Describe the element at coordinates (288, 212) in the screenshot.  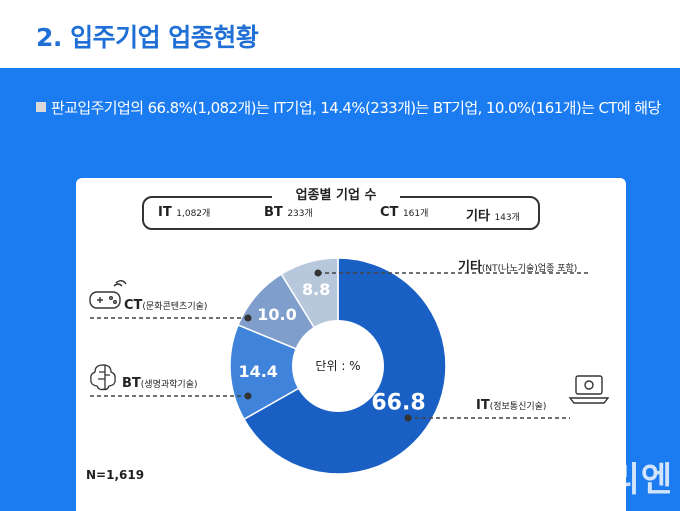
I see `legend-item-bt: BT 233개` at that location.